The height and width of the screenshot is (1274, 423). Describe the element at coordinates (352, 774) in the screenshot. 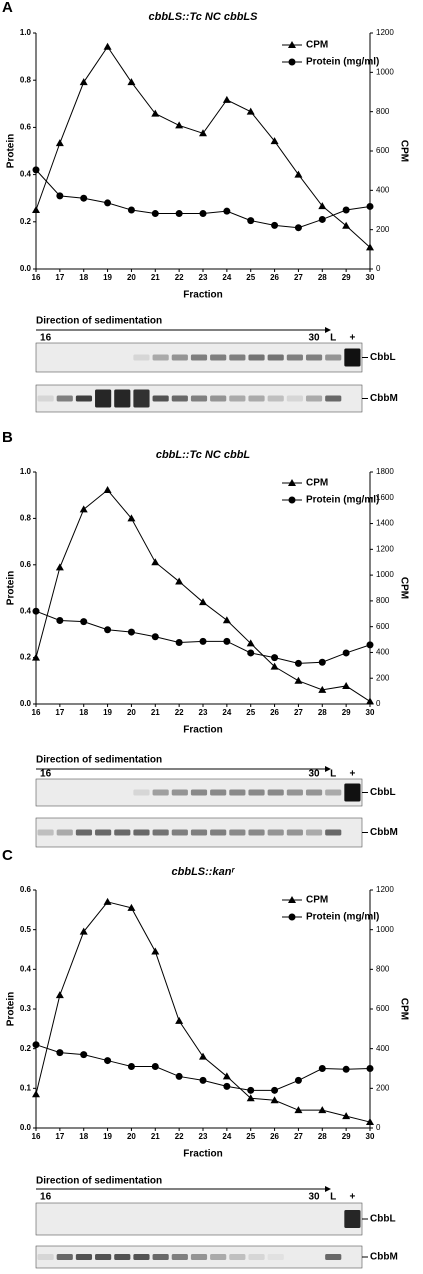

I see `lane-label: +` at that location.